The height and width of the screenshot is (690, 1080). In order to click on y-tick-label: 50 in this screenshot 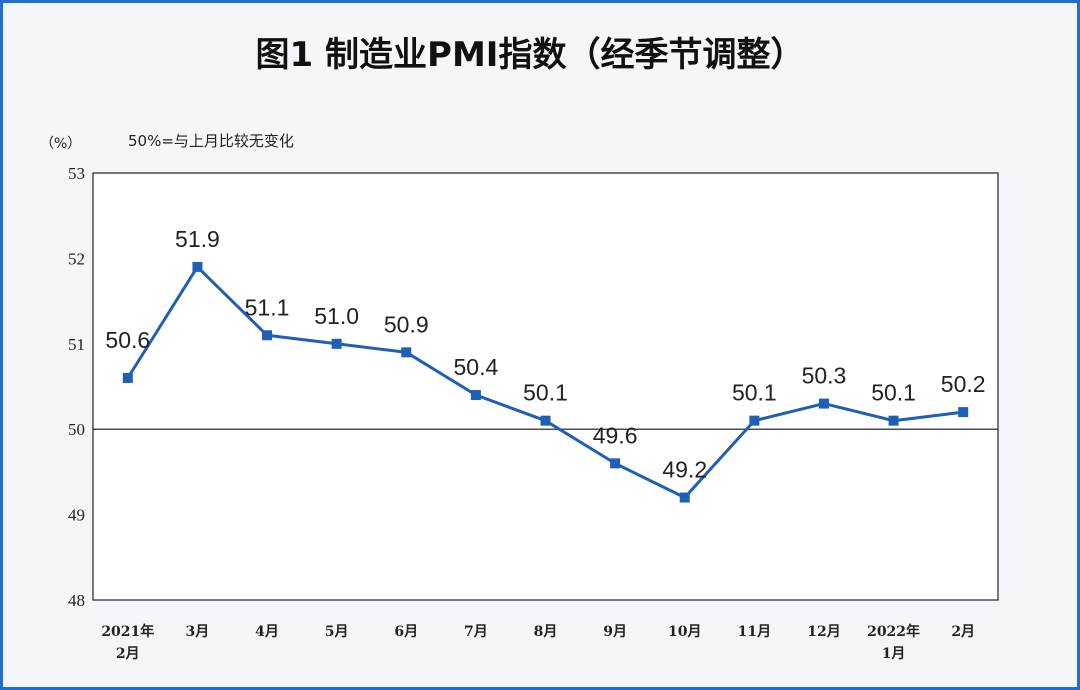, I will do `click(76, 429)`.